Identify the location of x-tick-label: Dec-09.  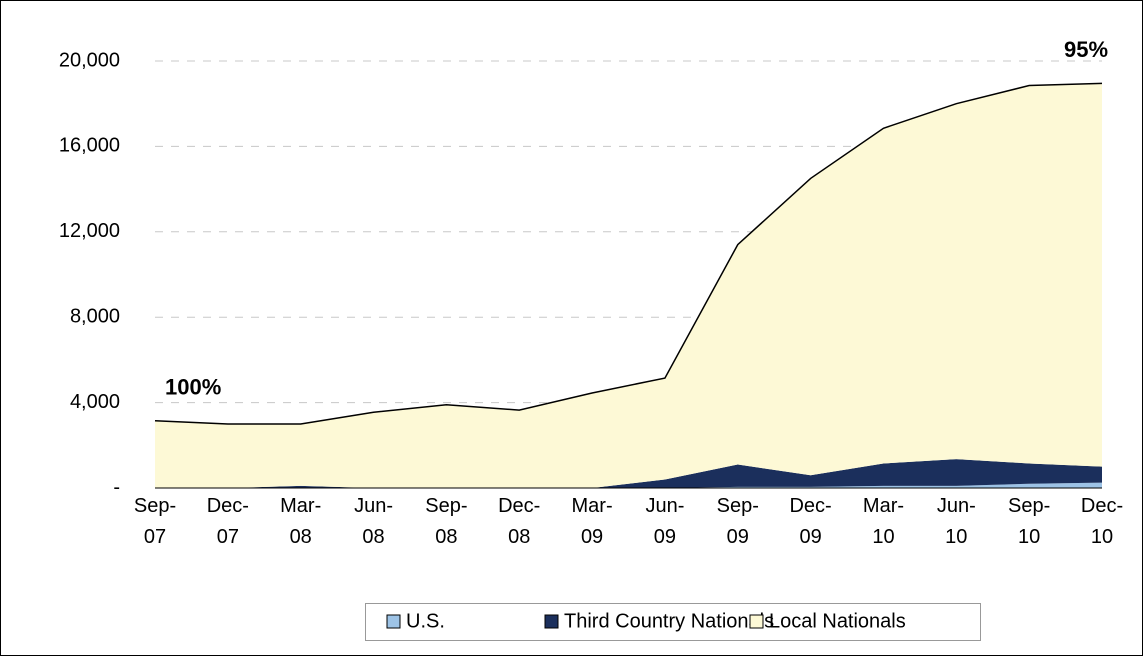
(810, 521).